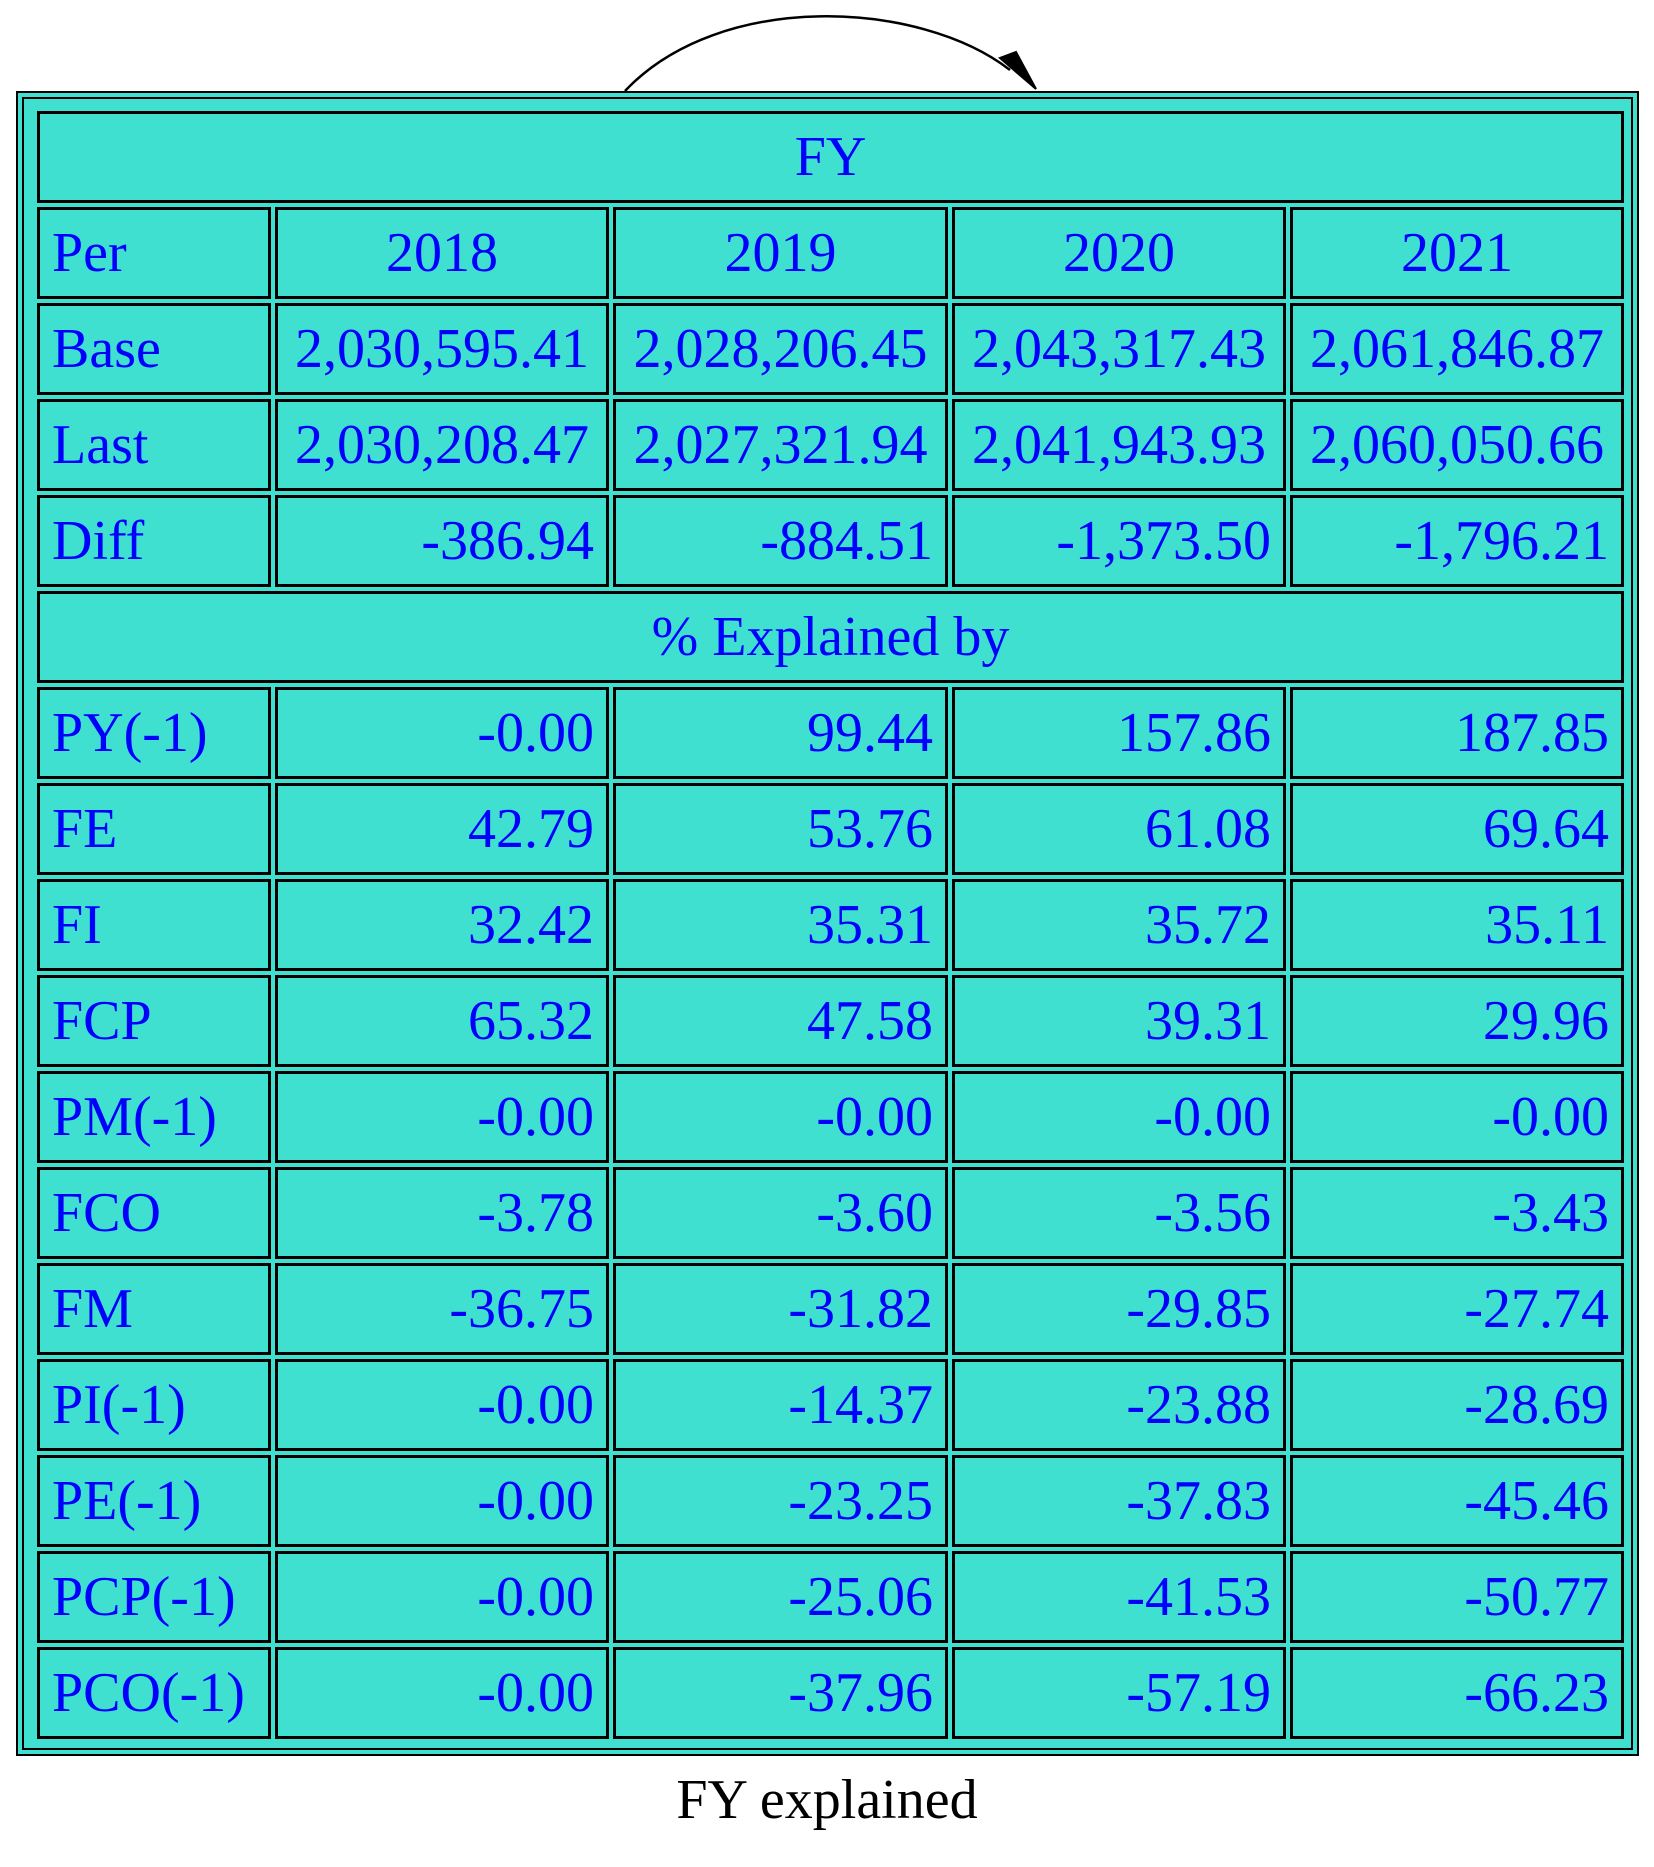  I want to click on value-cell: -23.88, so click(1119, 1405).